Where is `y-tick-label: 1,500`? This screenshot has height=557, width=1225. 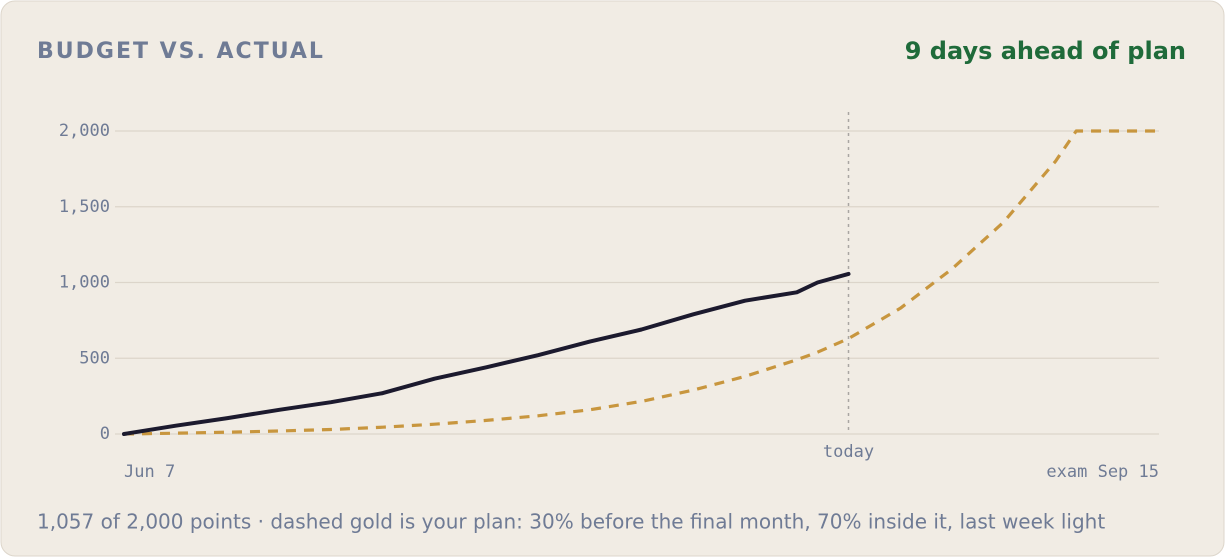
y-tick-label: 1,500 is located at coordinates (84, 207).